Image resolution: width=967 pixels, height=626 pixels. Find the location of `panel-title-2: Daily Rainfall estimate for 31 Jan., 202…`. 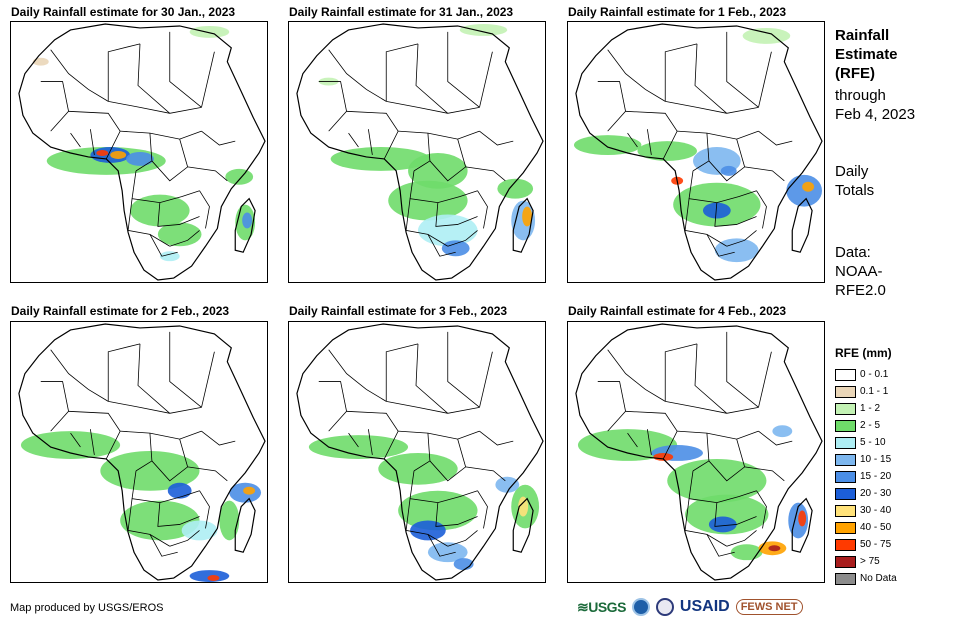

panel-title-2: Daily Rainfall estimate for 31 Jan., 202… is located at coordinates (401, 12).